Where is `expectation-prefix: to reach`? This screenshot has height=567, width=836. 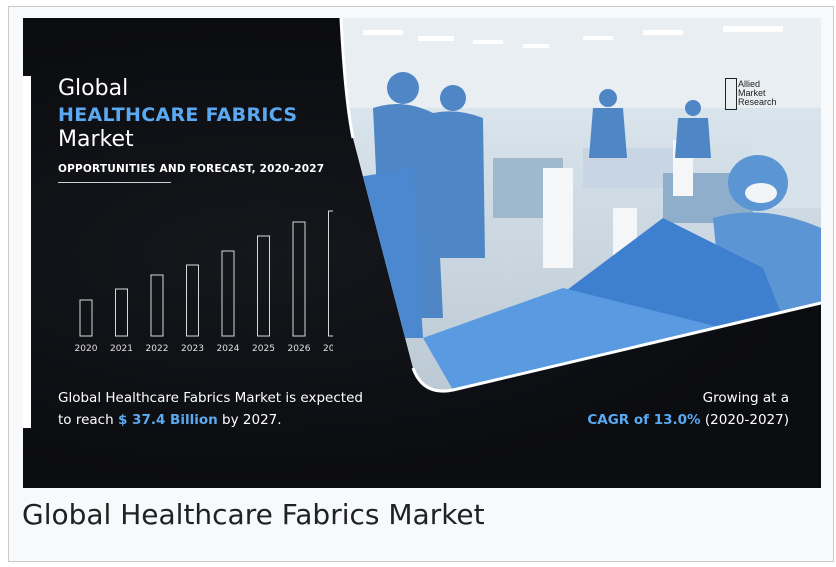 expectation-prefix: to reach is located at coordinates (88, 420).